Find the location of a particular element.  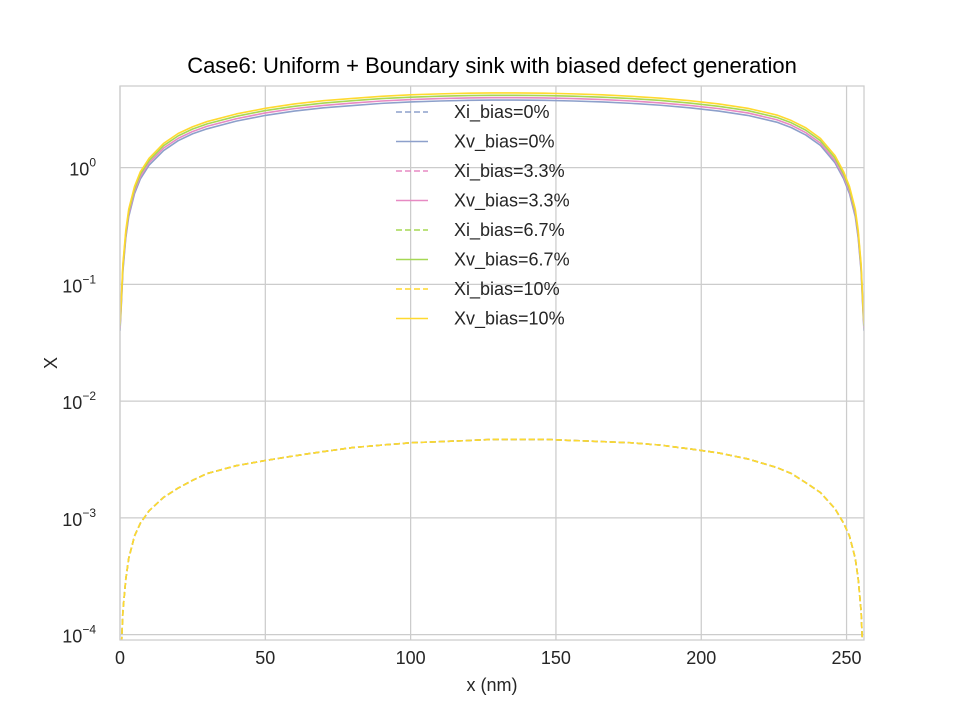

legend-label: Xi_bias=10% is located at coordinates (507, 289).